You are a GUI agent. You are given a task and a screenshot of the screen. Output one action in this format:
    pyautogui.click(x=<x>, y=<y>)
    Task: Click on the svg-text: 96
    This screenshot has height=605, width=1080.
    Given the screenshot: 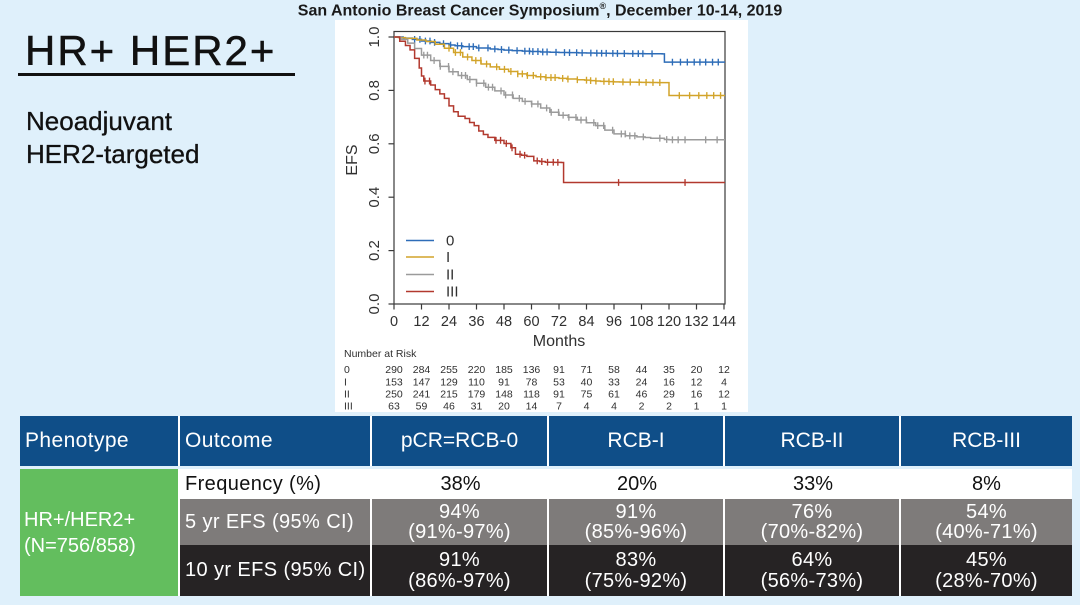 What is the action you would take?
    pyautogui.click(x=614, y=322)
    